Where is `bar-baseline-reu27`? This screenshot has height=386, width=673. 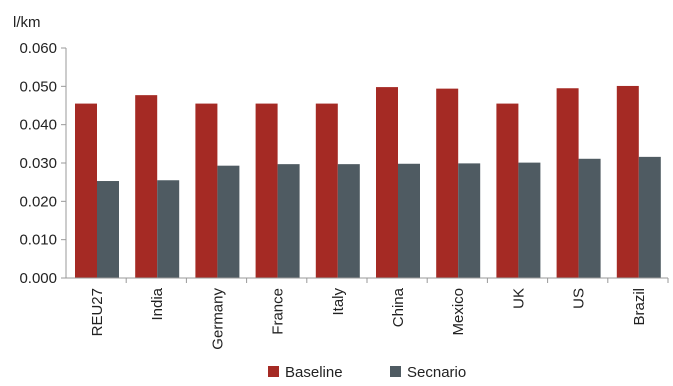 bar-baseline-reu27 is located at coordinates (86, 190).